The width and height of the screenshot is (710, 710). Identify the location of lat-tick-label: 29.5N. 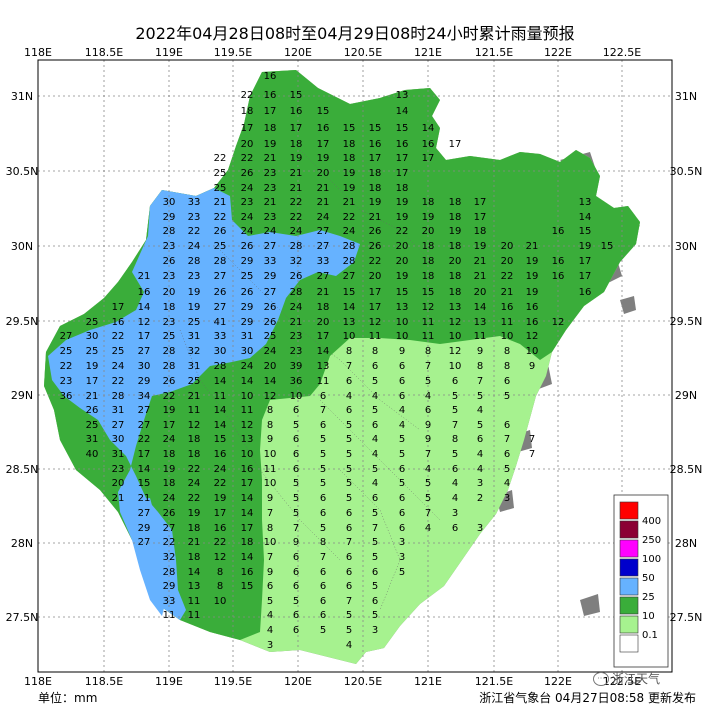
(686, 321).